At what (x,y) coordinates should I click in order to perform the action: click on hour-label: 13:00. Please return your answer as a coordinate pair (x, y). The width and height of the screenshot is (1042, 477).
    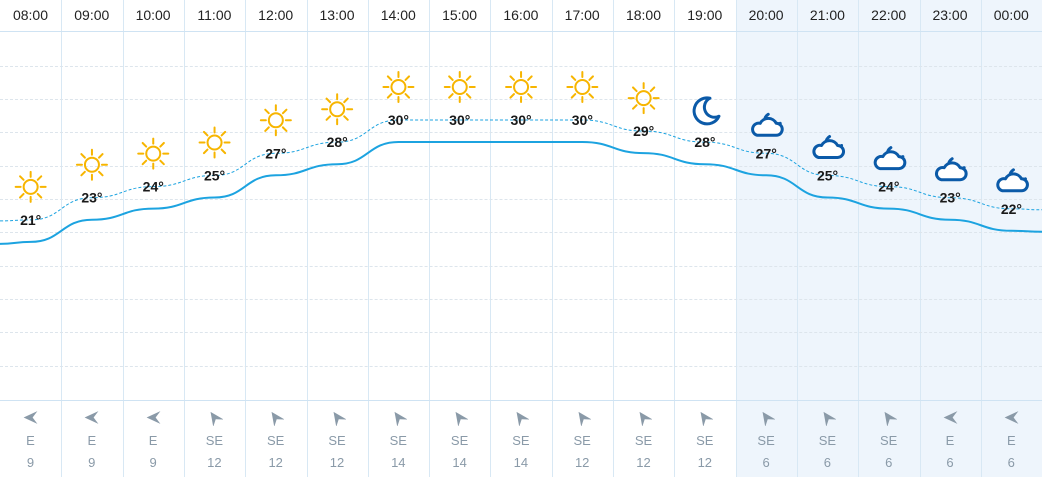
    Looking at the image, I should click on (337, 15).